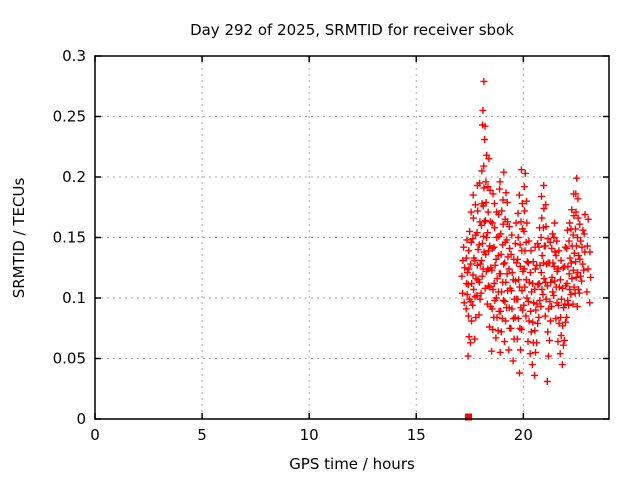  I want to click on x-tick-label: 10, so click(309, 435).